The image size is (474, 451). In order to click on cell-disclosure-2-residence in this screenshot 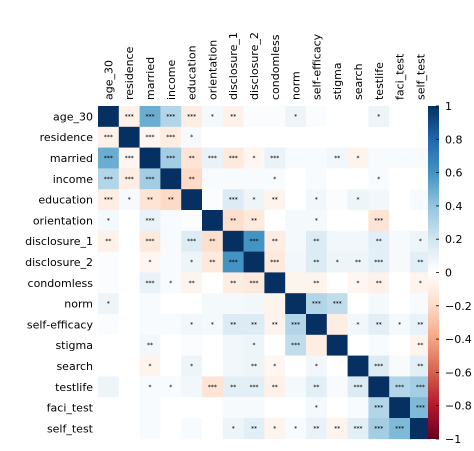, I will do `click(129, 262)`.